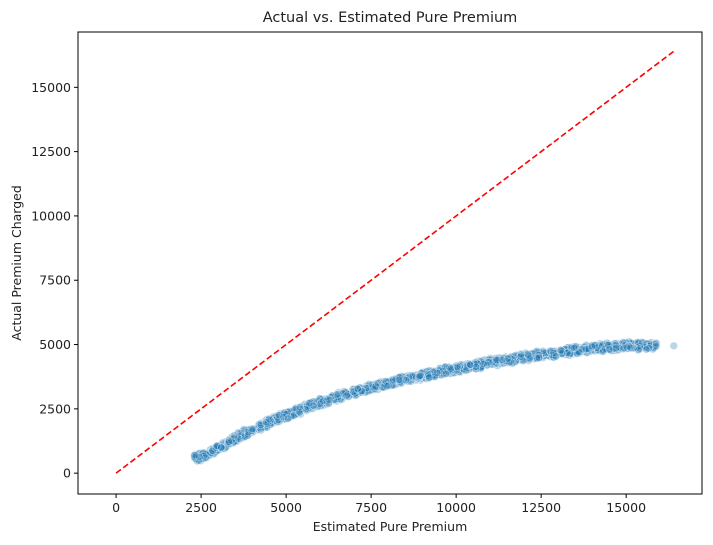 Image resolution: width=713 pixels, height=545 pixels. What do you see at coordinates (51, 87) in the screenshot?
I see `y-tick-label: 15000` at bounding box center [51, 87].